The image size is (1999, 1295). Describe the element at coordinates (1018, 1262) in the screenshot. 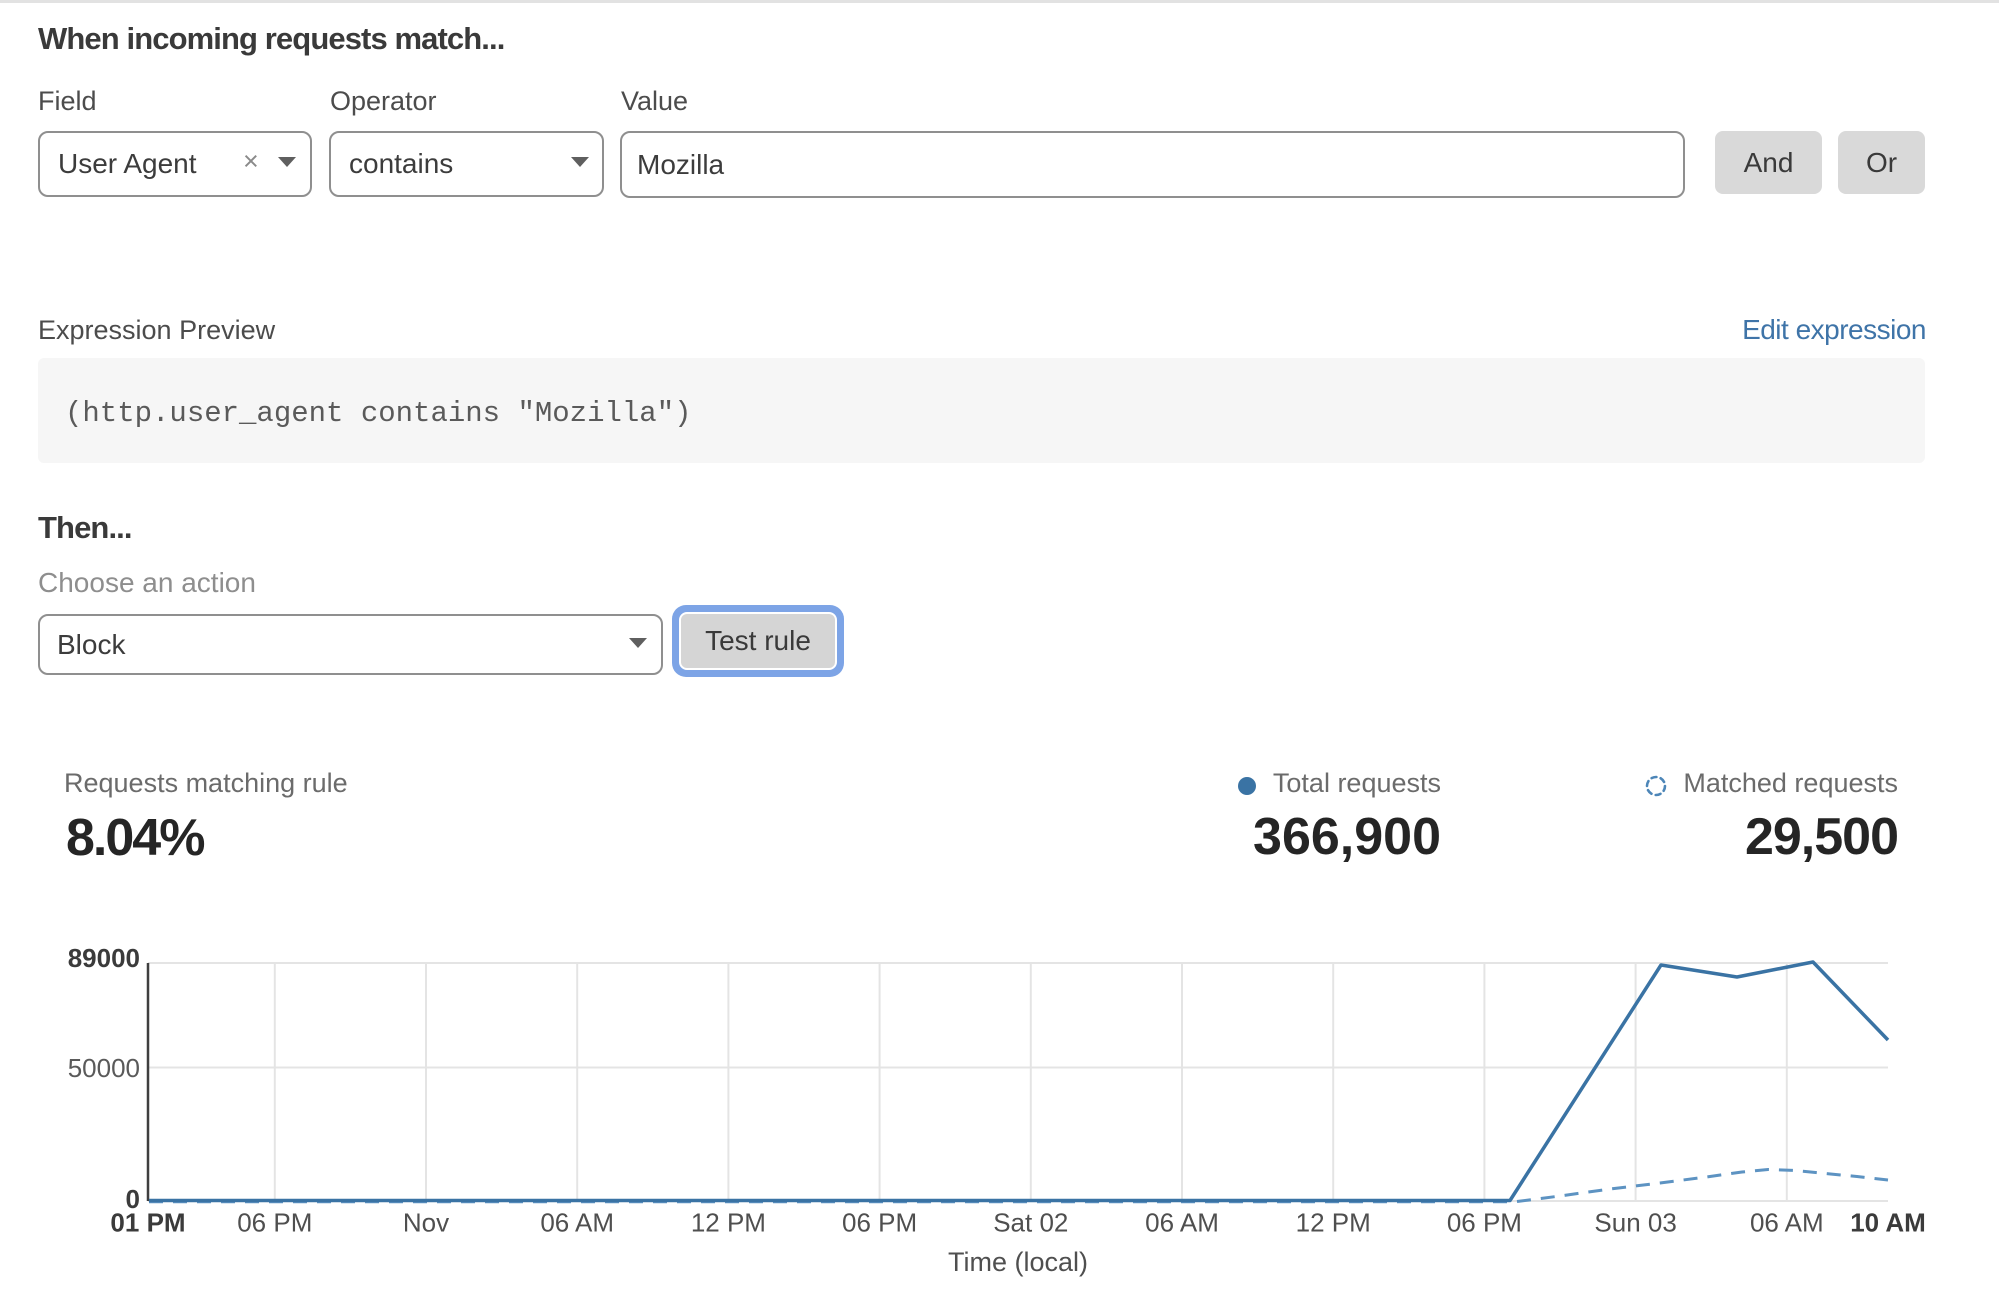

I see `svg-text: Time (local)` at that location.